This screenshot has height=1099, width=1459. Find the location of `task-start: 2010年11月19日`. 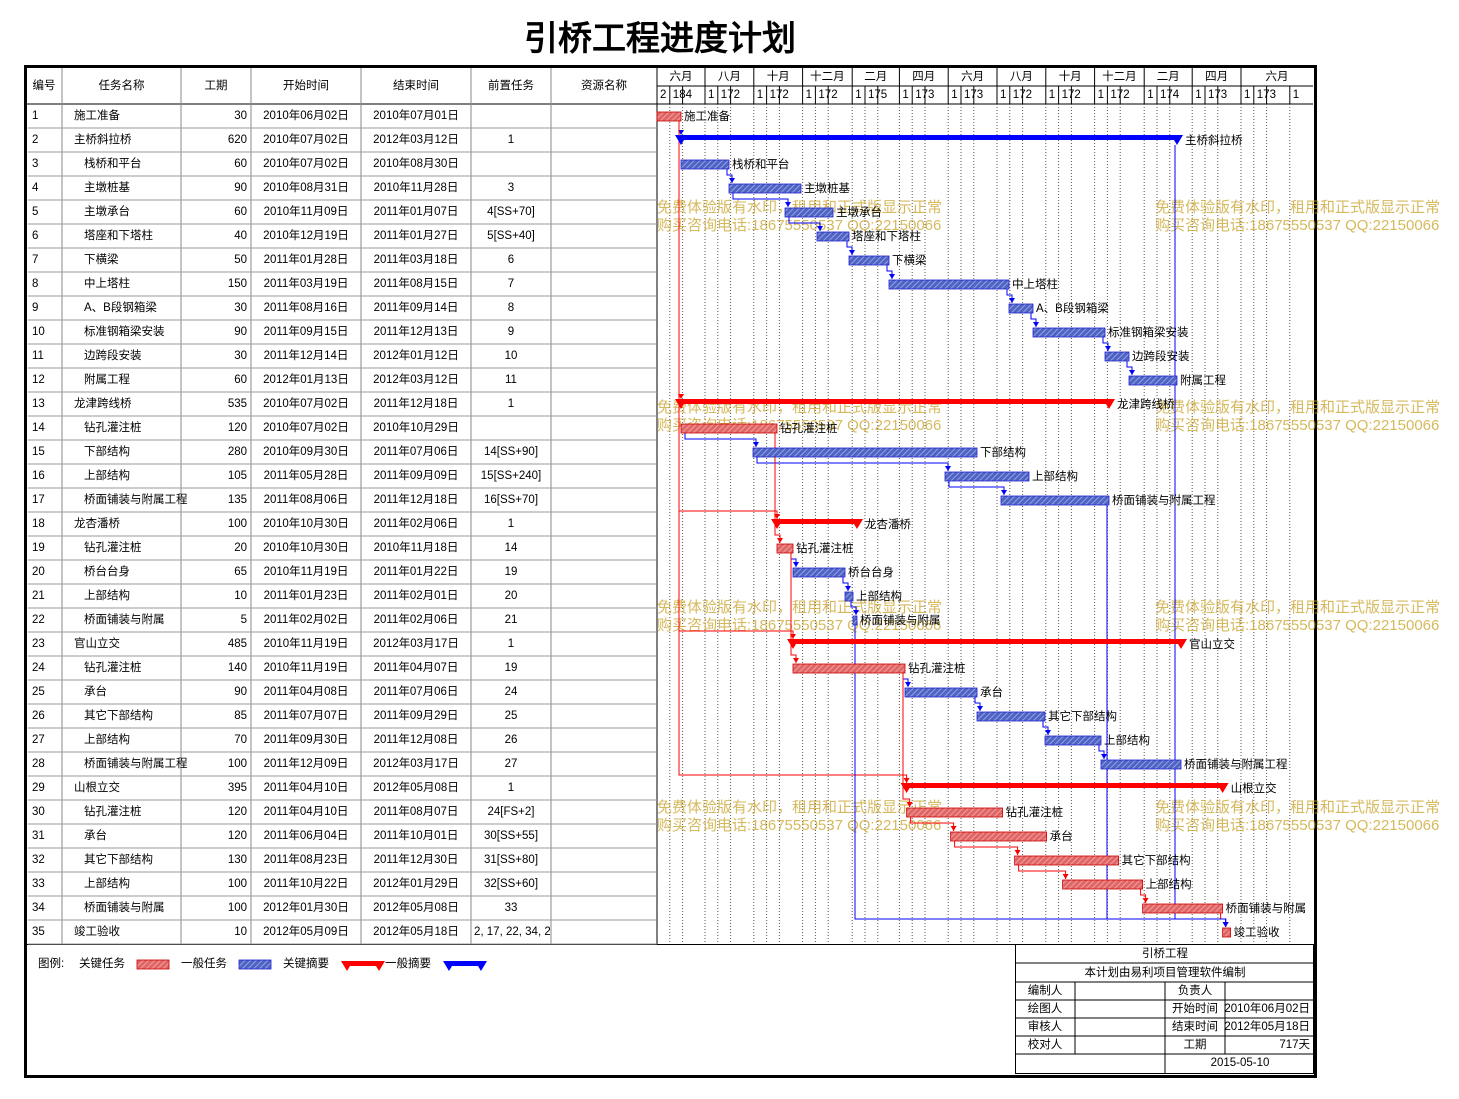

task-start: 2010年11月19日 is located at coordinates (306, 571).